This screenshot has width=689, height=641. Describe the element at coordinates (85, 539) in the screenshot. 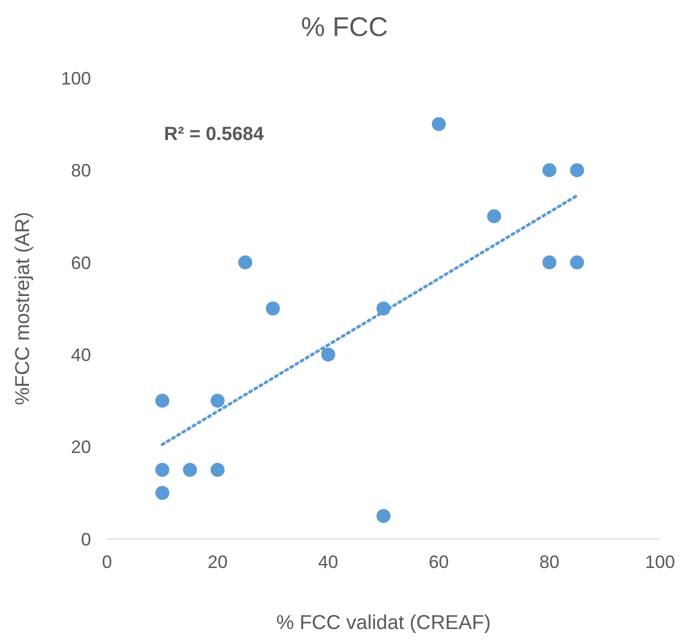

I see `y-tick-label: 0` at that location.